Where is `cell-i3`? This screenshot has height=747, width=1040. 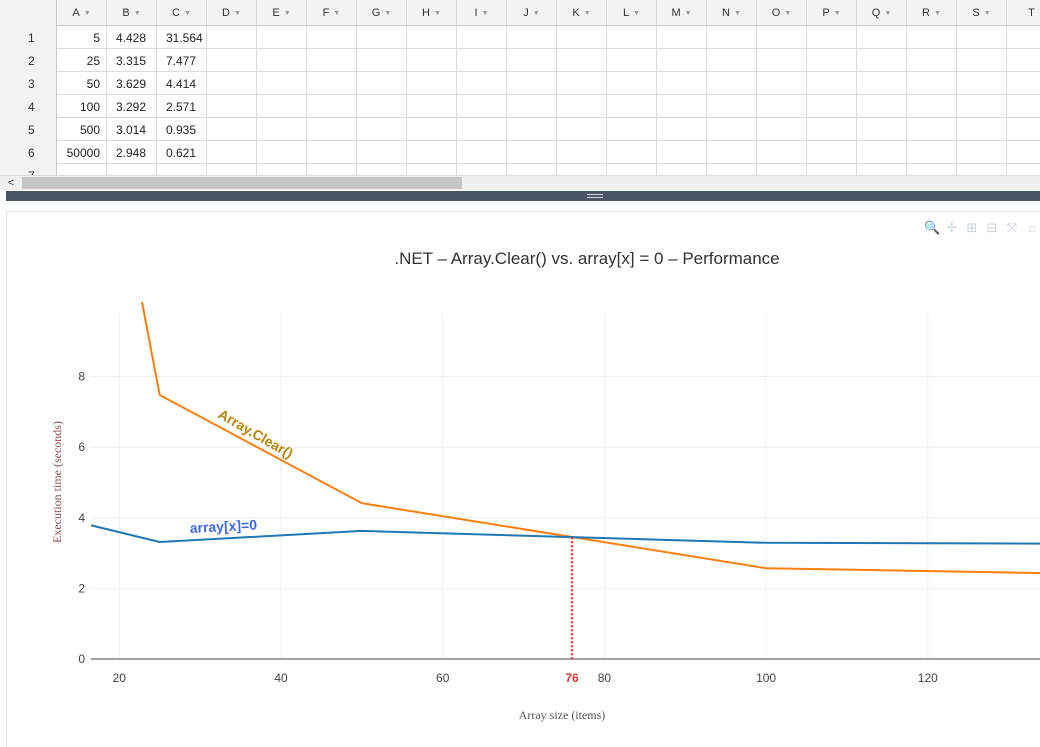 cell-i3 is located at coordinates (482, 83).